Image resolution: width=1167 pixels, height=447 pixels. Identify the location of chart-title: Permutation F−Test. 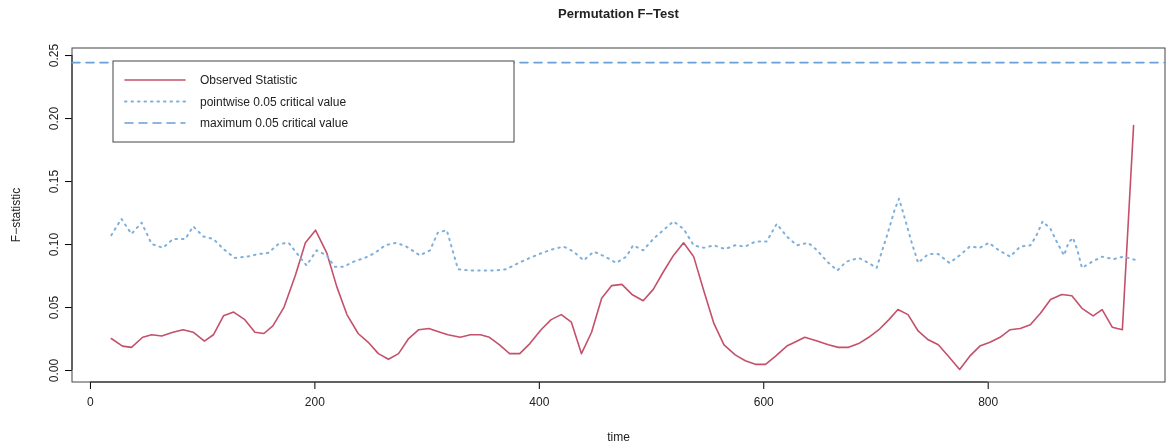
(619, 13).